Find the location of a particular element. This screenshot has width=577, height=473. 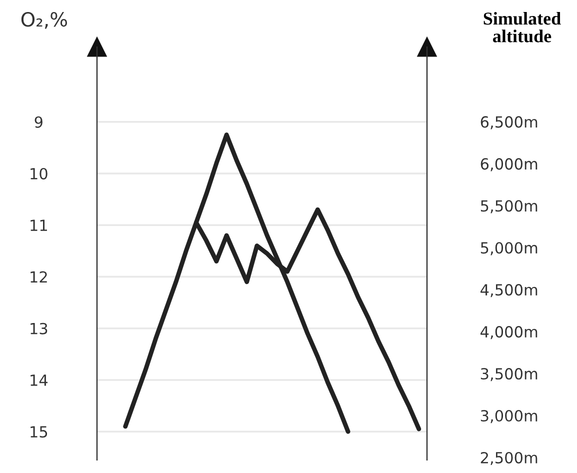

y2-tick-label: 4,000m is located at coordinates (509, 333).